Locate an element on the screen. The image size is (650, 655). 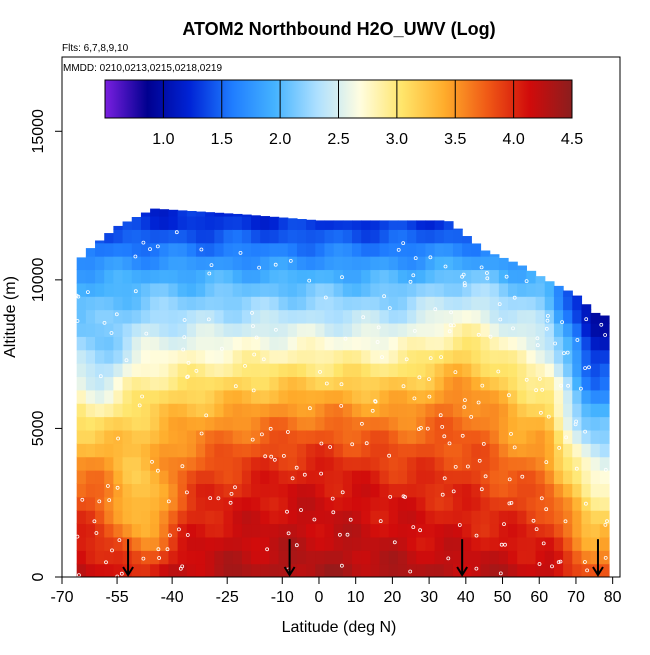
colorbar-tick-label: 1.5 is located at coordinates (222, 139).